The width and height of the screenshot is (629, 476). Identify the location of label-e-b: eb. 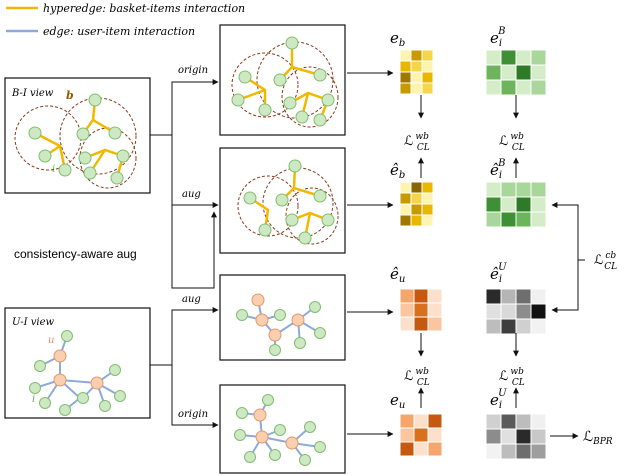
(397, 39).